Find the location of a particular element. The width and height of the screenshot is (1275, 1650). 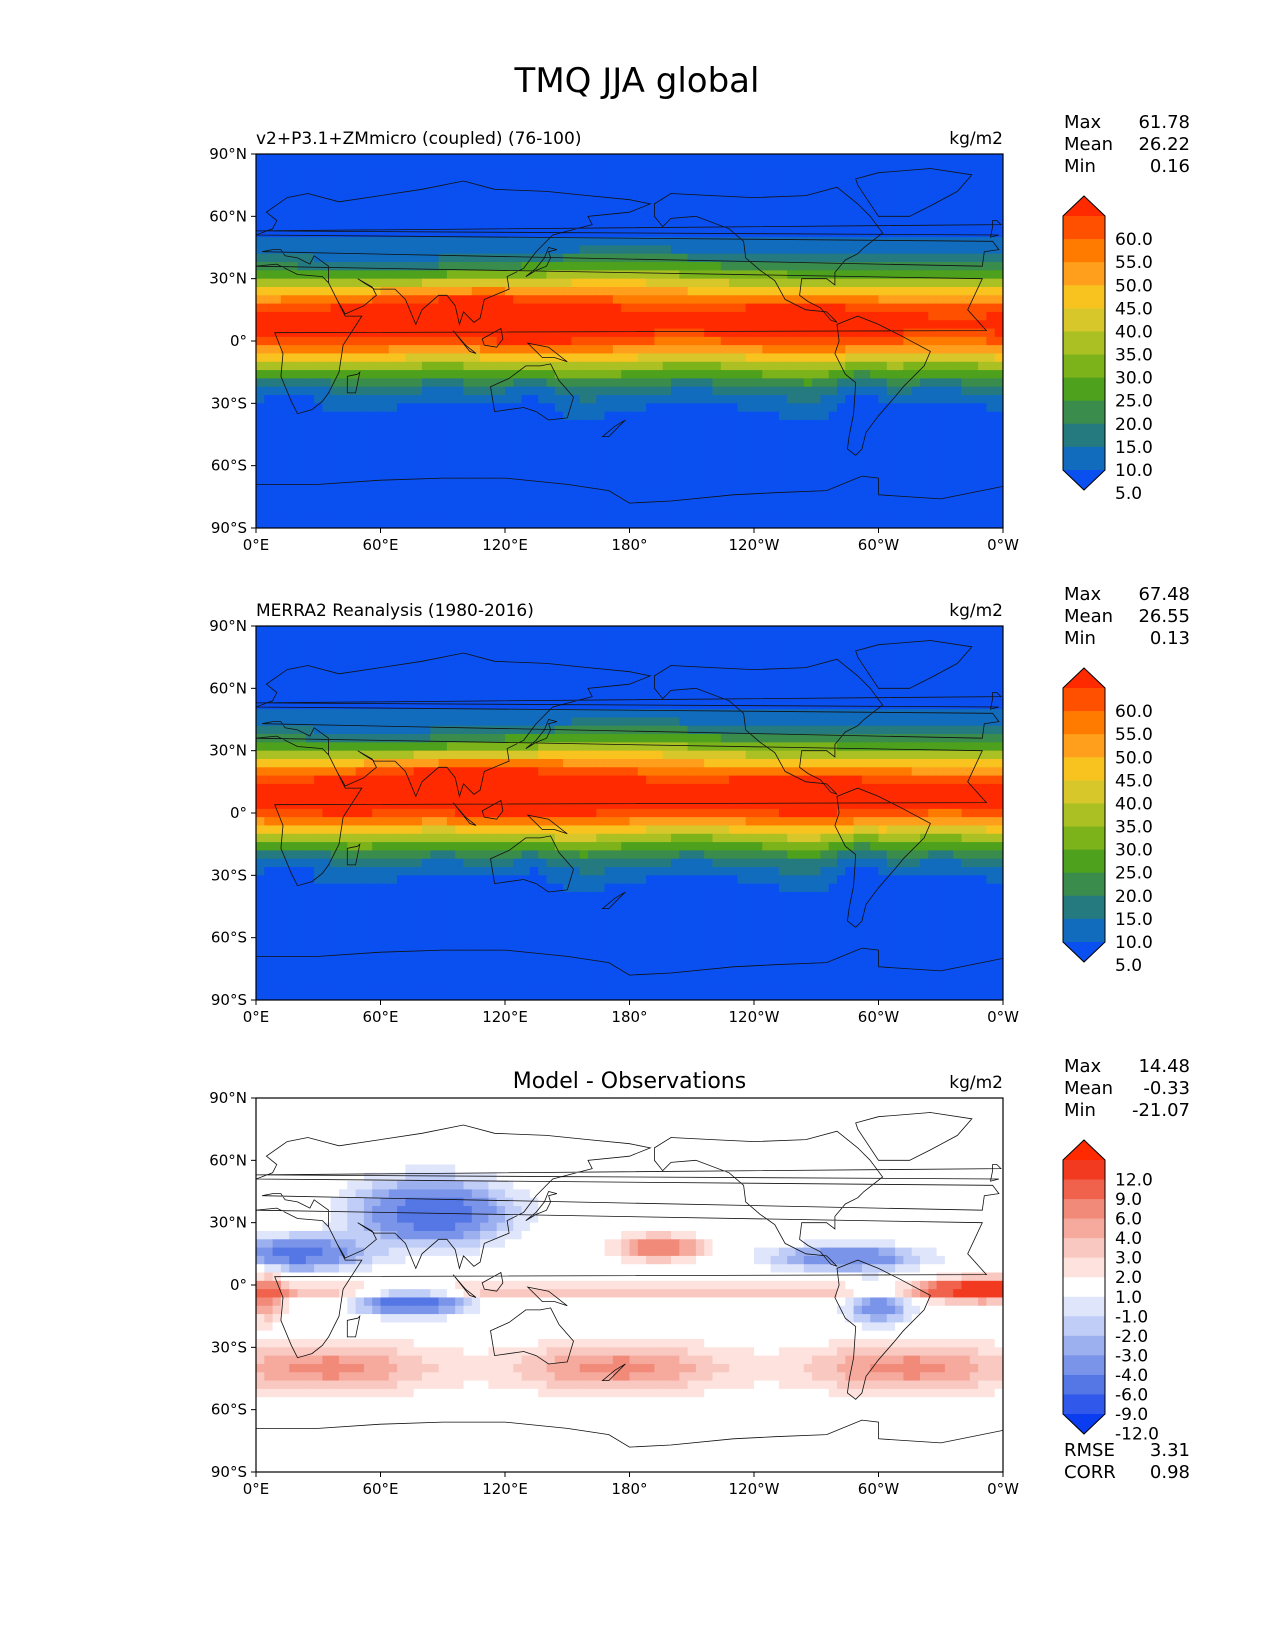

stat-value: 0.16 is located at coordinates (1170, 166).